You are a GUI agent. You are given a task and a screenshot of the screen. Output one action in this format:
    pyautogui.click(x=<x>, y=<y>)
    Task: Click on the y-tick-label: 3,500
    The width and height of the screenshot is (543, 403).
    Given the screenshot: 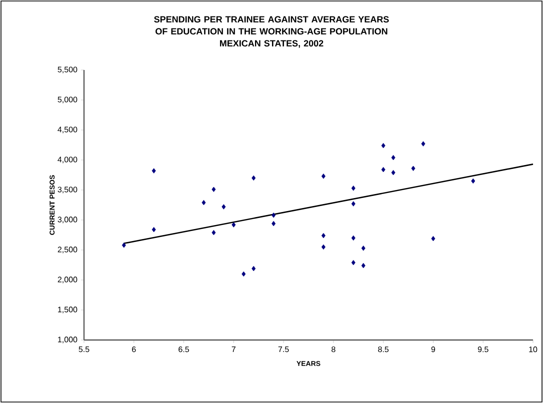 What is the action you would take?
    pyautogui.click(x=68, y=190)
    